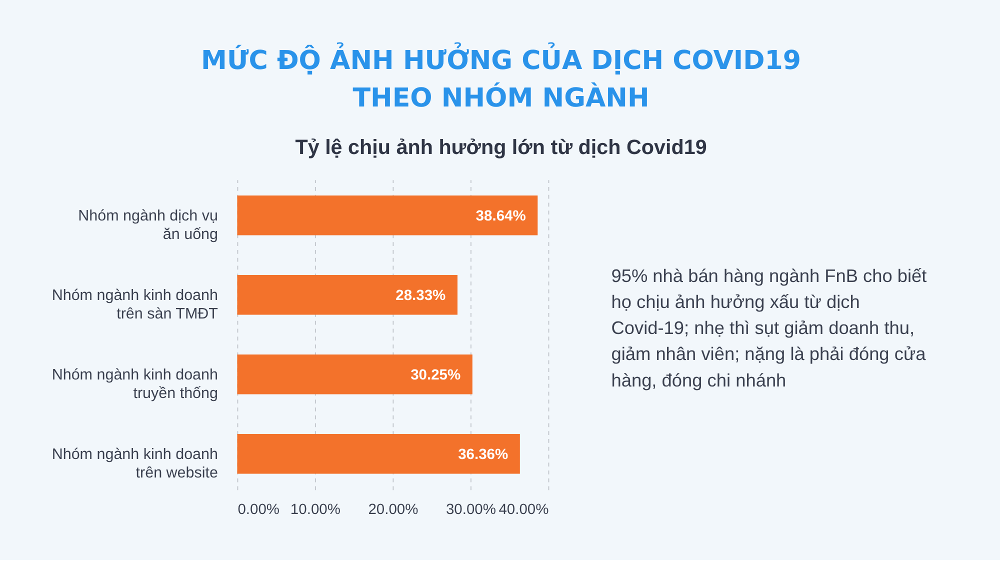 This screenshot has height=562, width=1000. Describe the element at coordinates (135, 464) in the screenshot. I see `y-tick-label: Nhóm ngành kinh doanh trên website` at that location.